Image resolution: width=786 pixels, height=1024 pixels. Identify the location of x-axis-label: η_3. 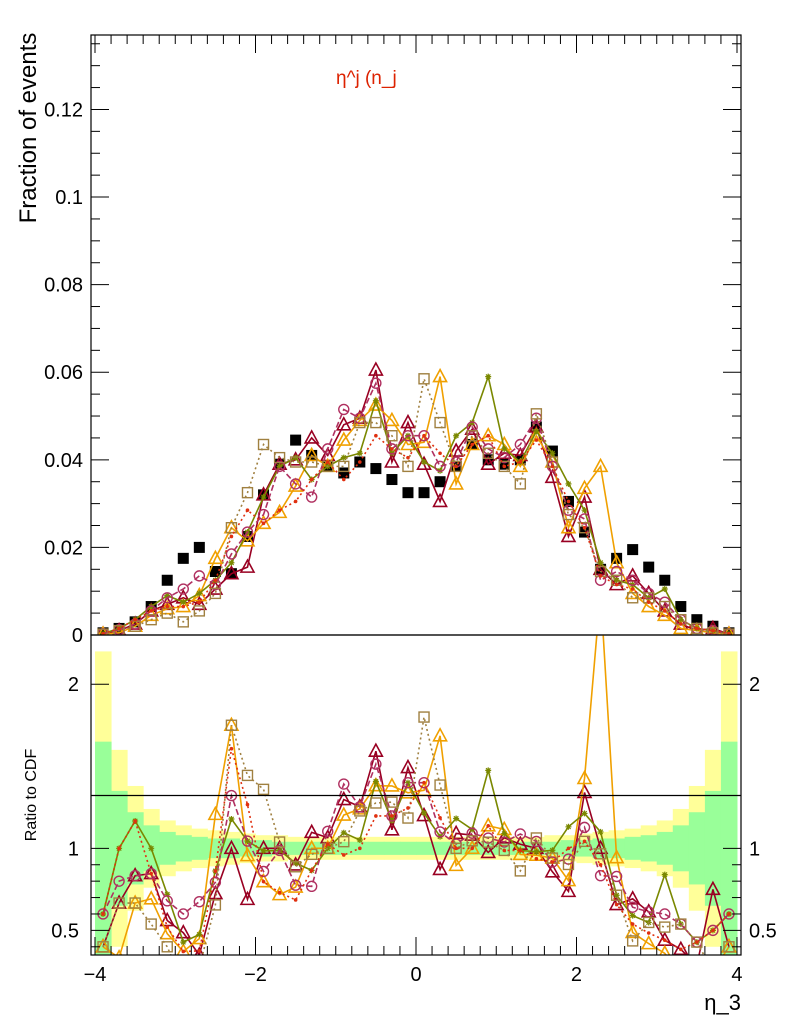
(722, 1002).